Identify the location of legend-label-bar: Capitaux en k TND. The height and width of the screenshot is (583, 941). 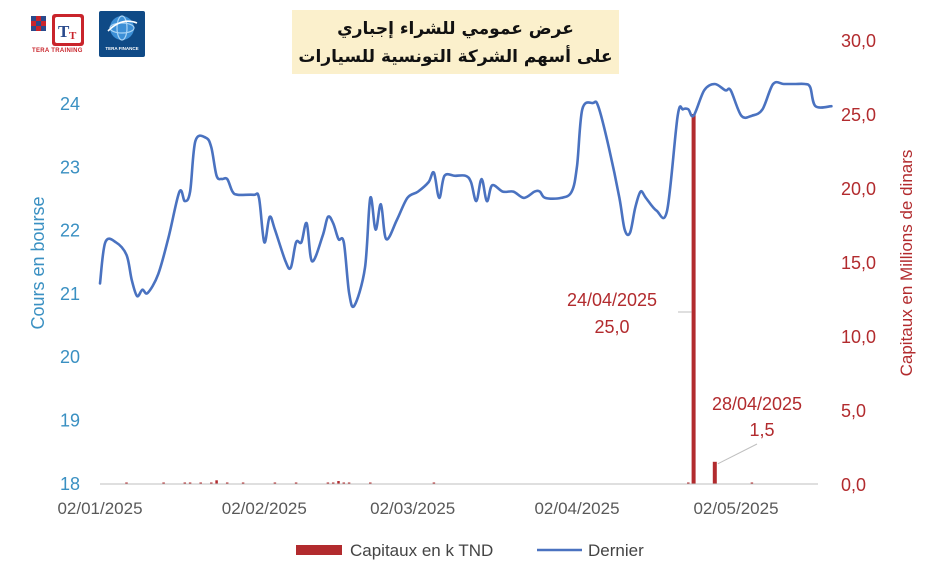
(421, 550).